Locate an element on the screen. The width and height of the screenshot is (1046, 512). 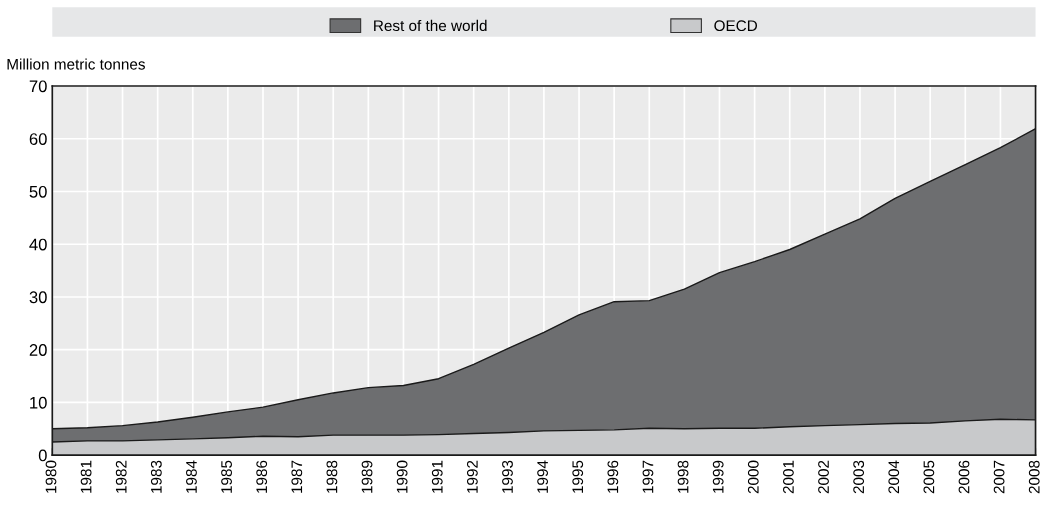
x-tick-label: 1982 is located at coordinates (121, 476).